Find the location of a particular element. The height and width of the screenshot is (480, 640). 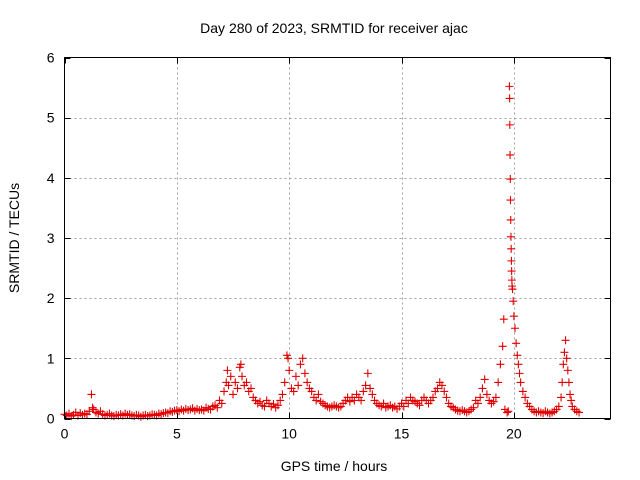

y-tick-label: 6 is located at coordinates (51, 58).